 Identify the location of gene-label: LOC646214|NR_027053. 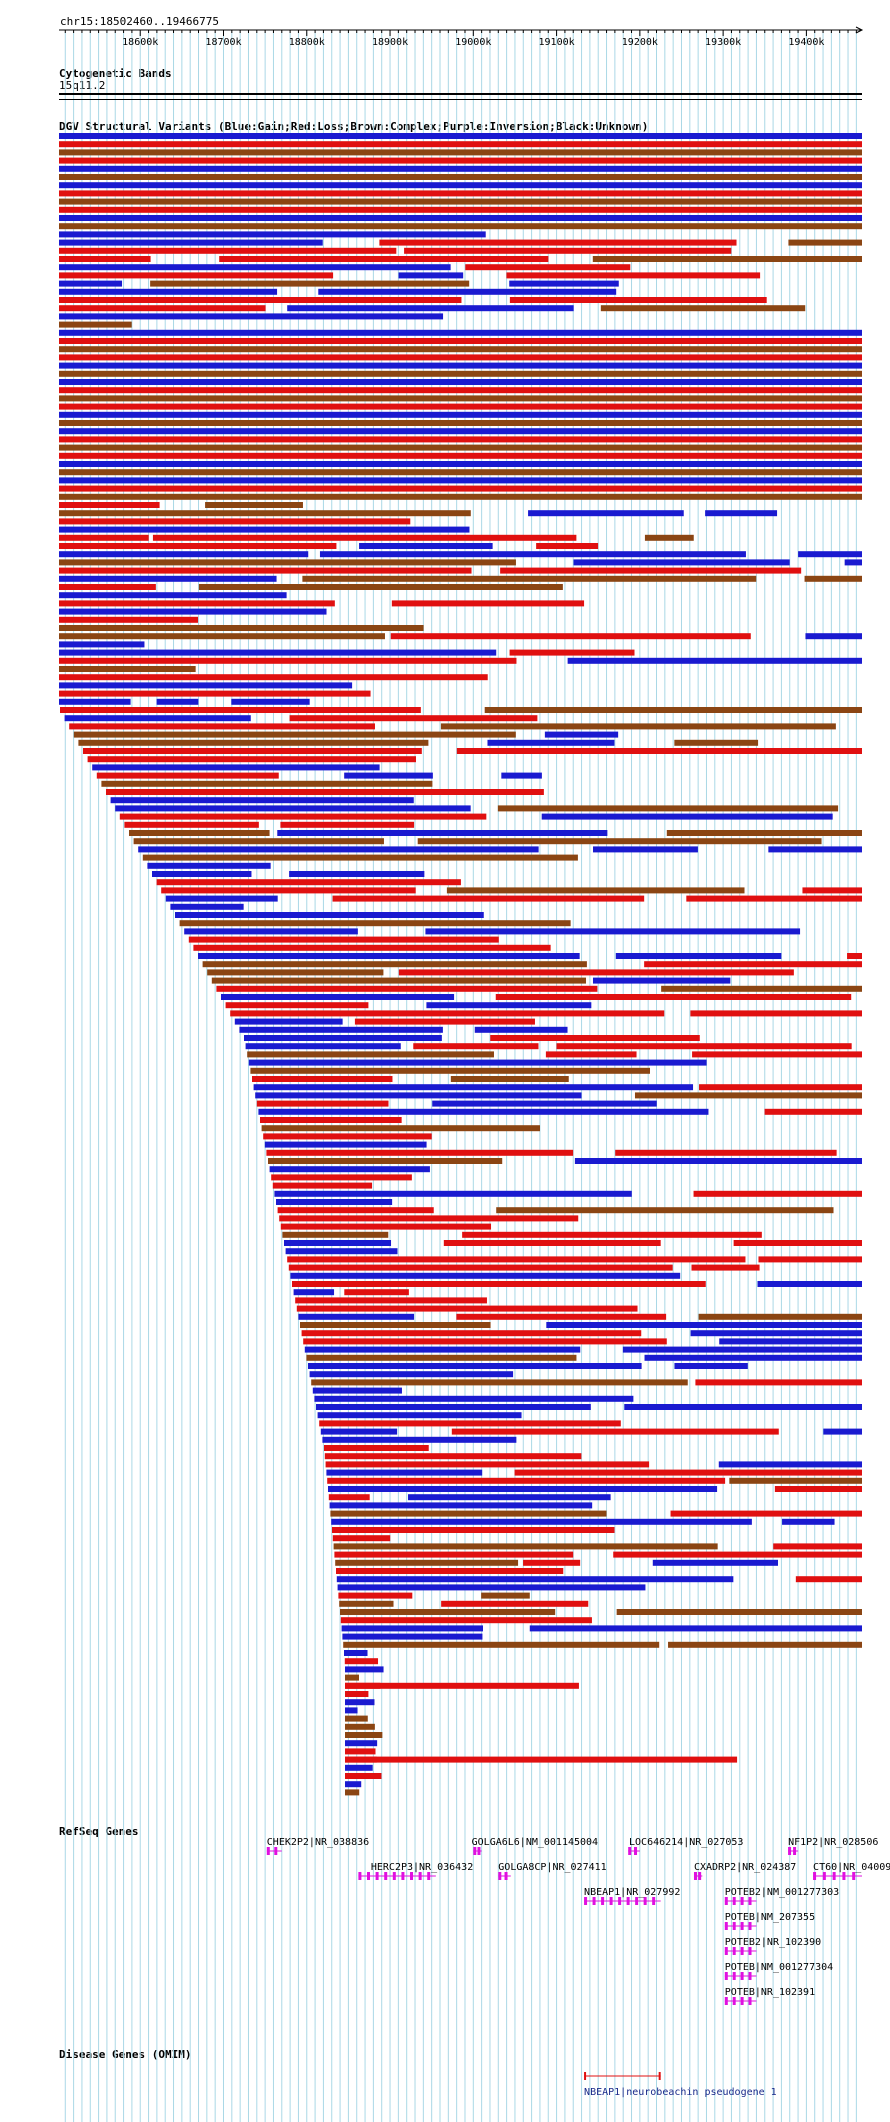
(686, 1842).